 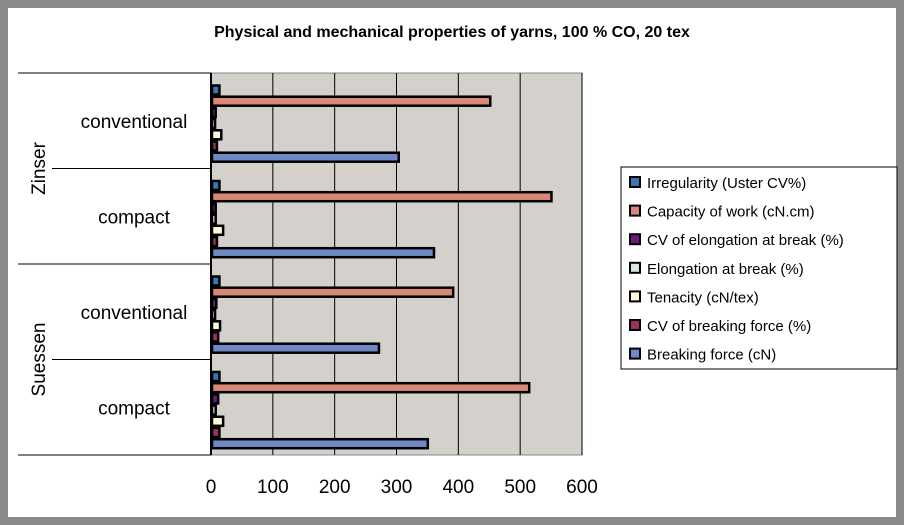 What do you see at coordinates (725, 269) in the screenshot?
I see `legend-label: Elongation at break (%)` at bounding box center [725, 269].